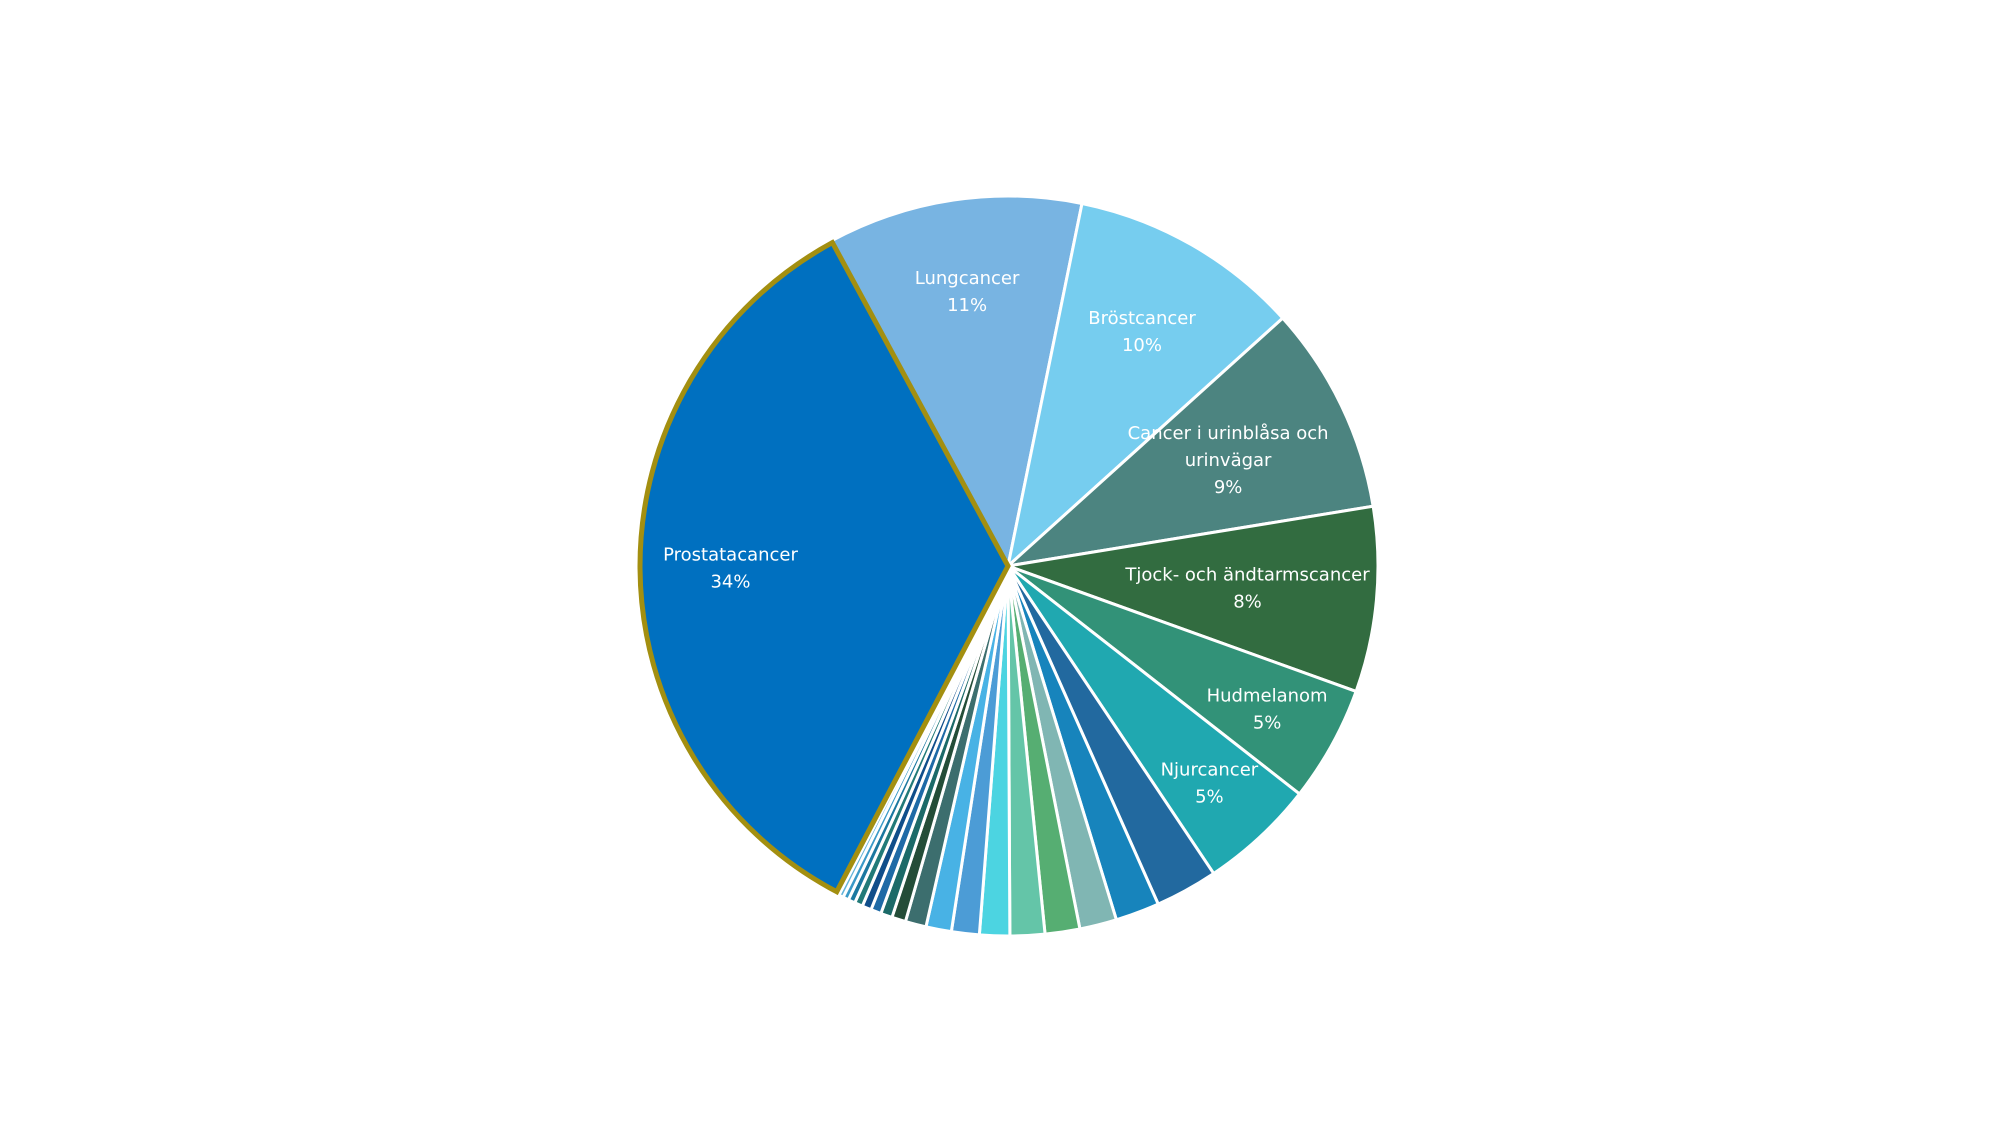 This screenshot has width=2000, height=1125. Describe the element at coordinates (956, 381) in the screenshot. I see `slice-lungcancer` at that location.